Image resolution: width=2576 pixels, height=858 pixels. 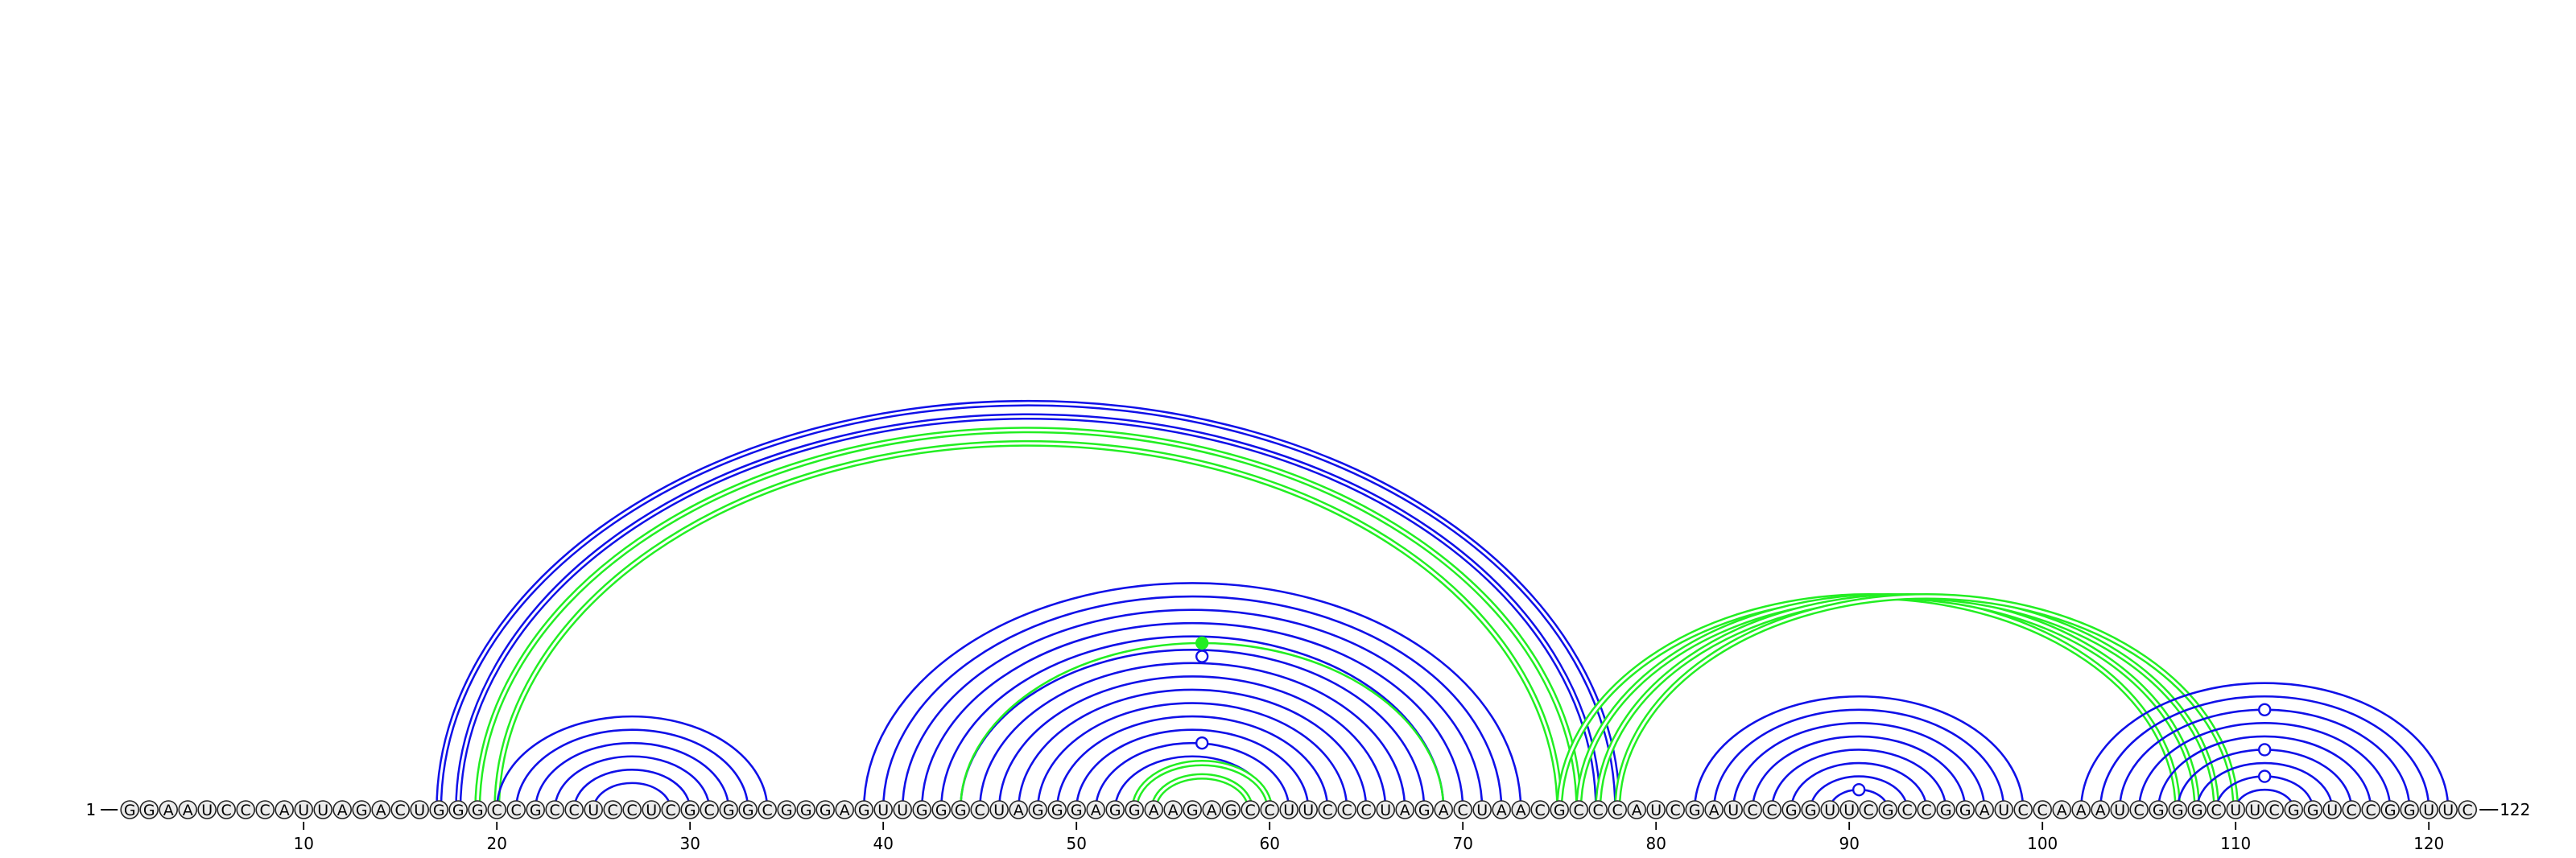 I want to click on nucleotide-83: A, so click(x=1714, y=809).